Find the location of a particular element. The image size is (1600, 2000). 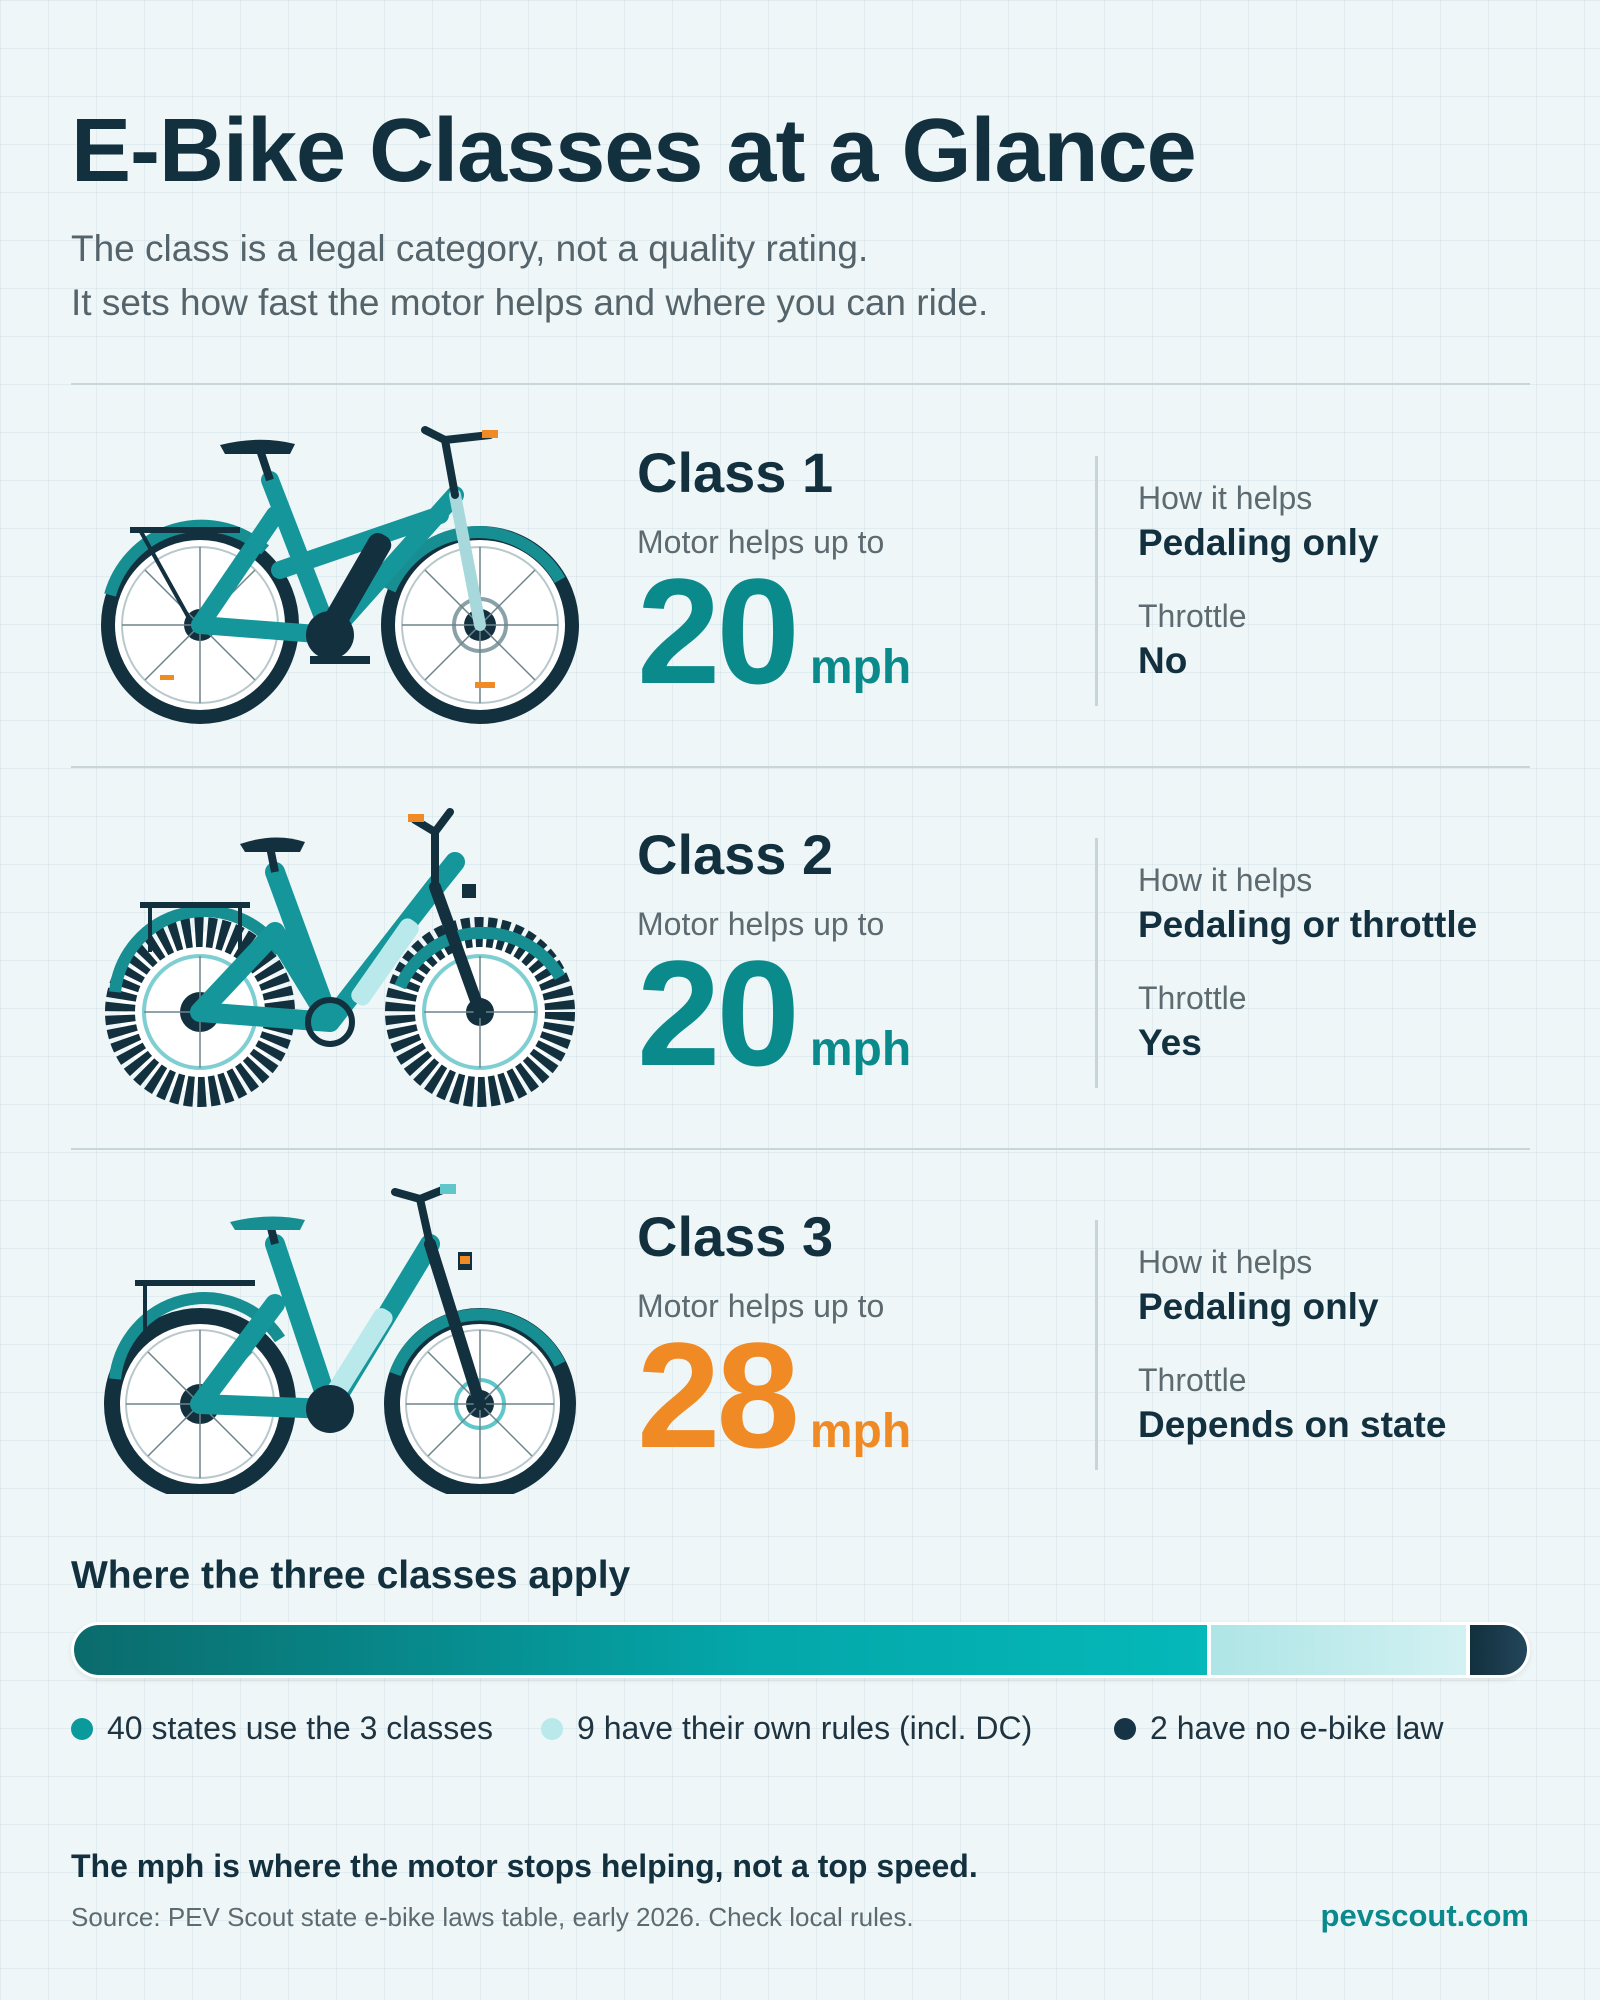

speed-display: 28 mph is located at coordinates (774, 1395).